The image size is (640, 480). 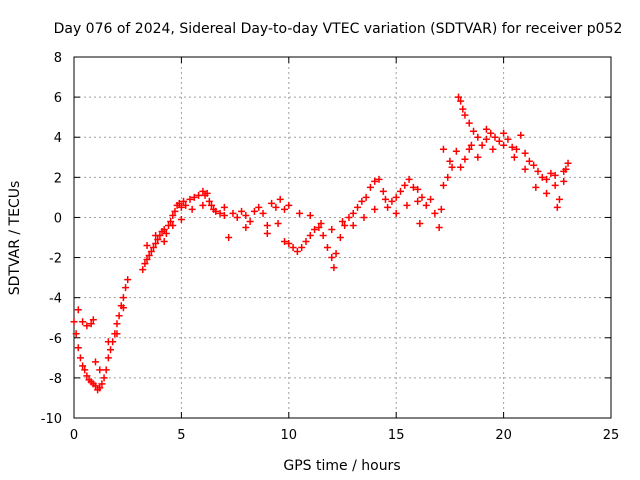 I want to click on y-tick-label: 2, so click(x=58, y=178).